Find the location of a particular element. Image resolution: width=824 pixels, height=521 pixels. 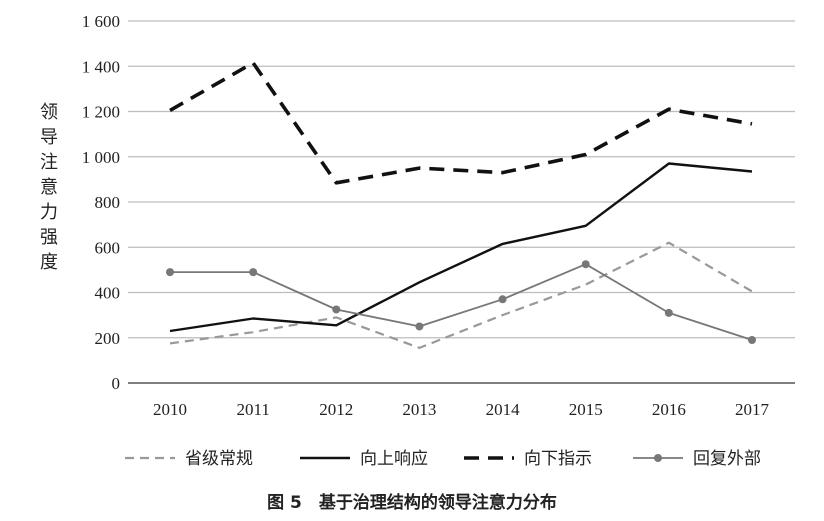

x-tick-label: 2010 is located at coordinates (170, 409).